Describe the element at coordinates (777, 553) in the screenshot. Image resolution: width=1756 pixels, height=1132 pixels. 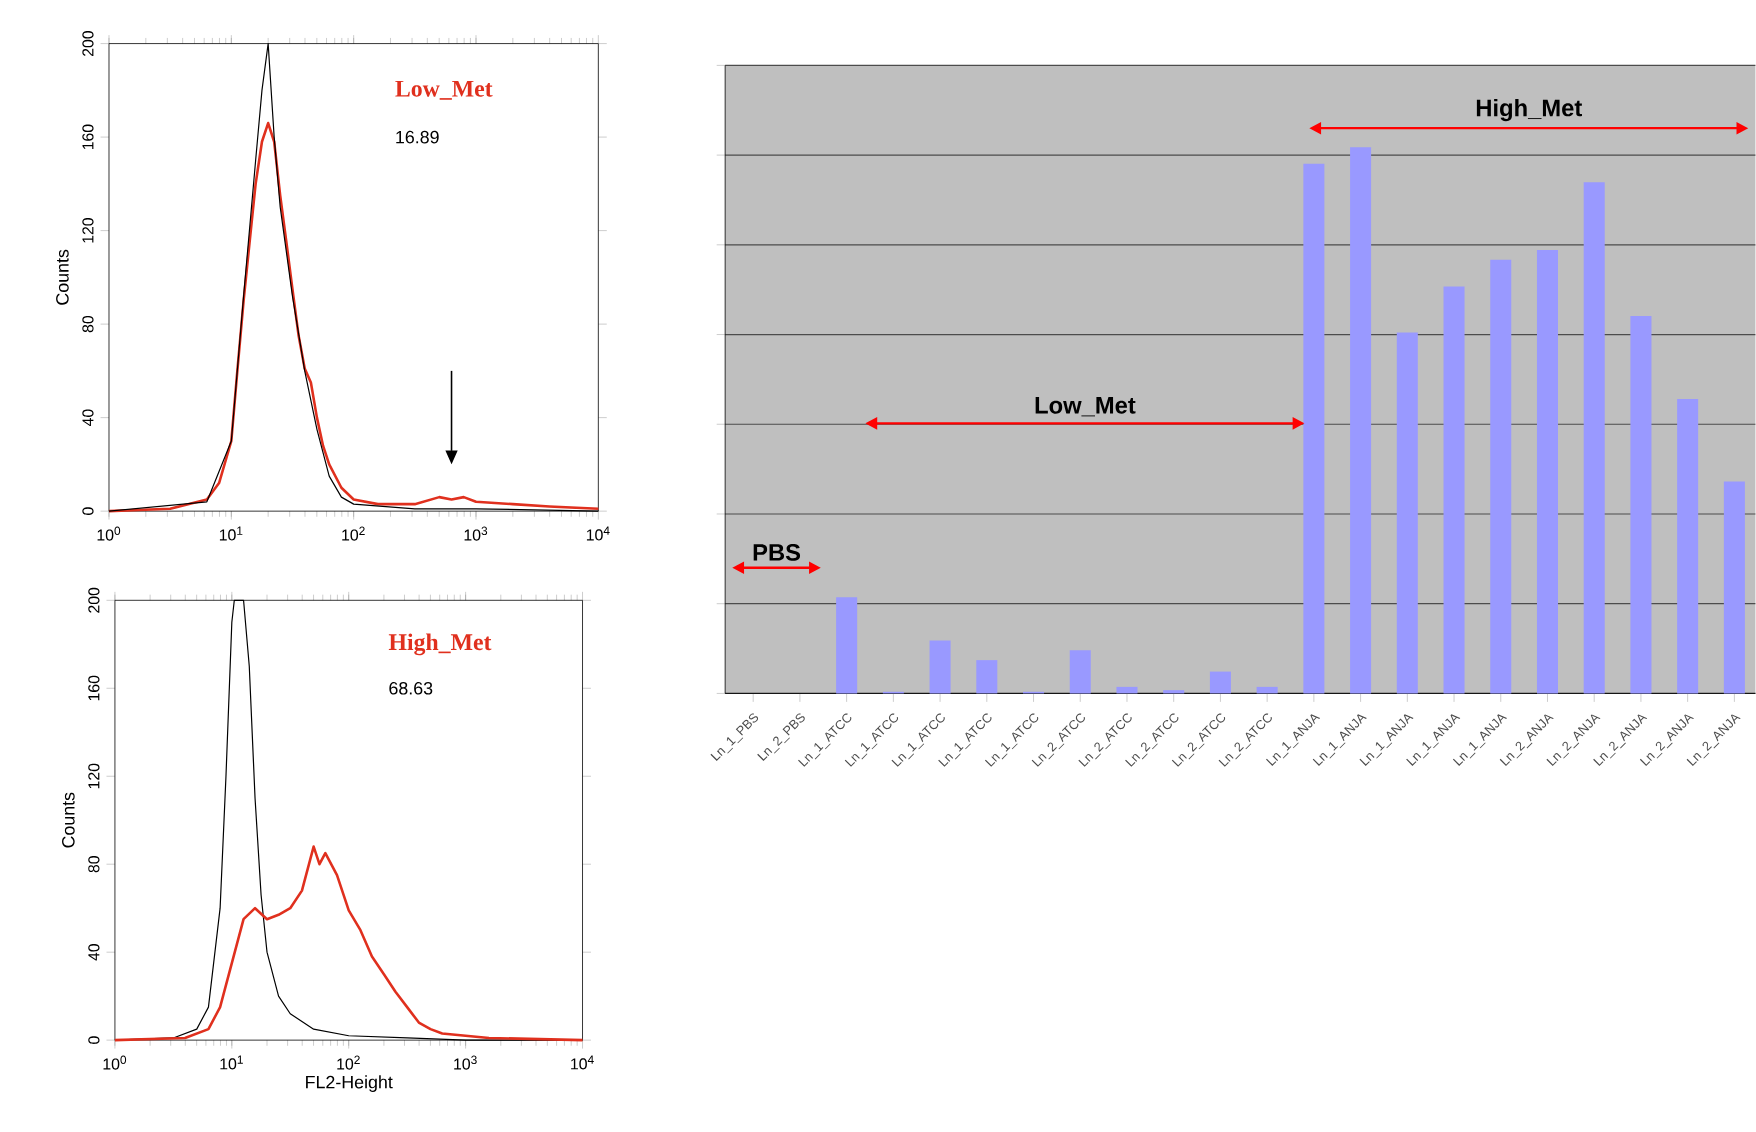
I see `annotation: PBS` at that location.